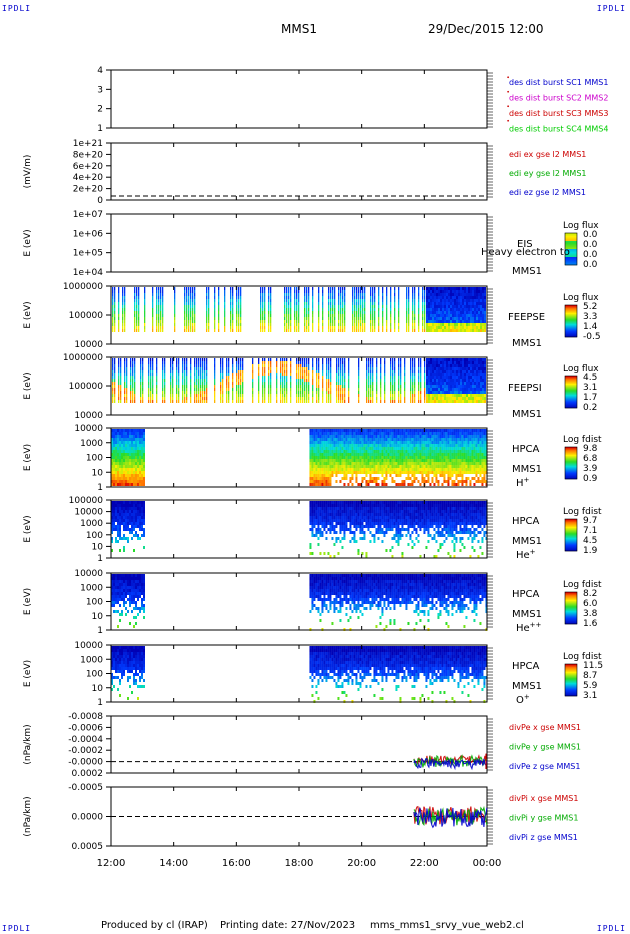  What do you see at coordinates (527, 686) in the screenshot?
I see `panel-hpca_o-spacecraft-label: MMS1` at bounding box center [527, 686].